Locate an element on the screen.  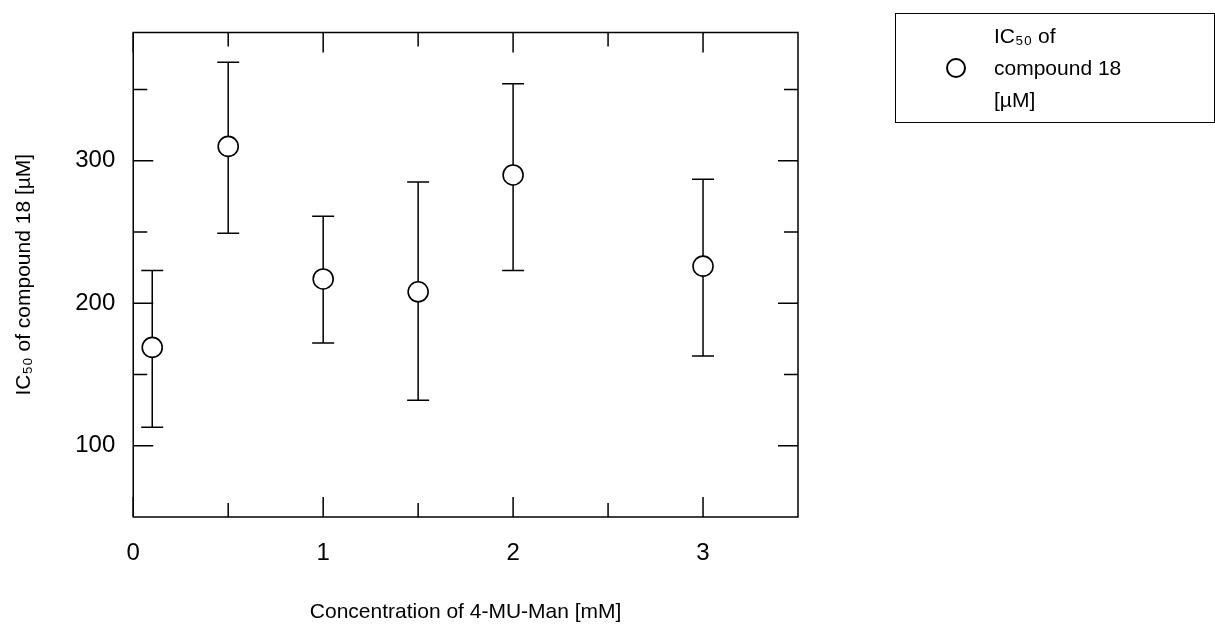
x-tick-label: 3 is located at coordinates (703, 552).